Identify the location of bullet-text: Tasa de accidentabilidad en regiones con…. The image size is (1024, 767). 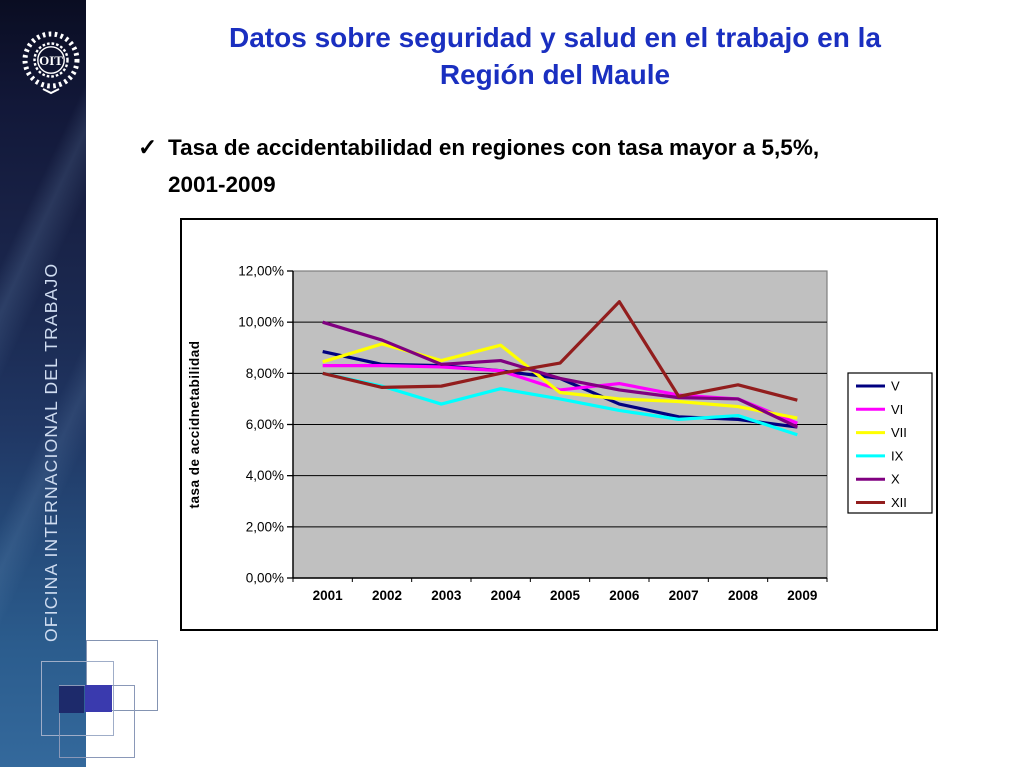
(493, 166).